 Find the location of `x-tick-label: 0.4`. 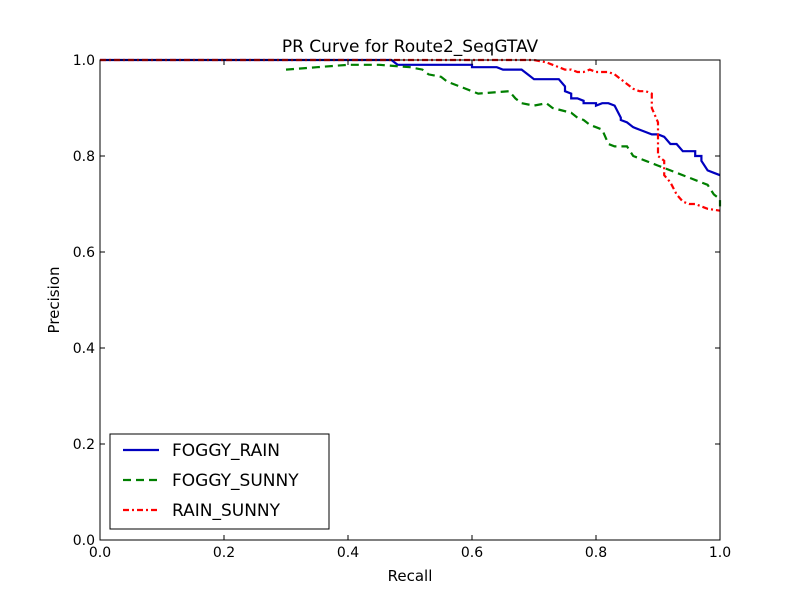

x-tick-label: 0.4 is located at coordinates (348, 553).